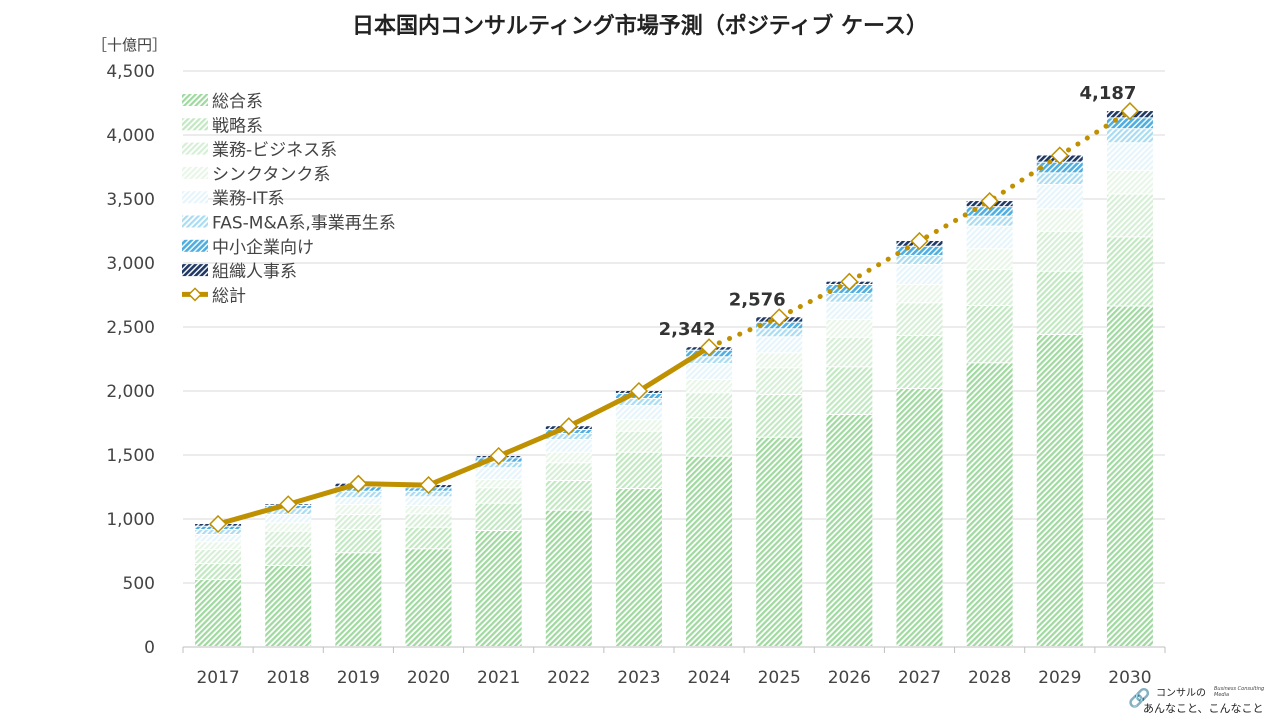 Image resolution: width=1280 pixels, height=720 pixels. What do you see at coordinates (237, 102) in the screenshot?
I see `legend-label: 総合系` at bounding box center [237, 102].